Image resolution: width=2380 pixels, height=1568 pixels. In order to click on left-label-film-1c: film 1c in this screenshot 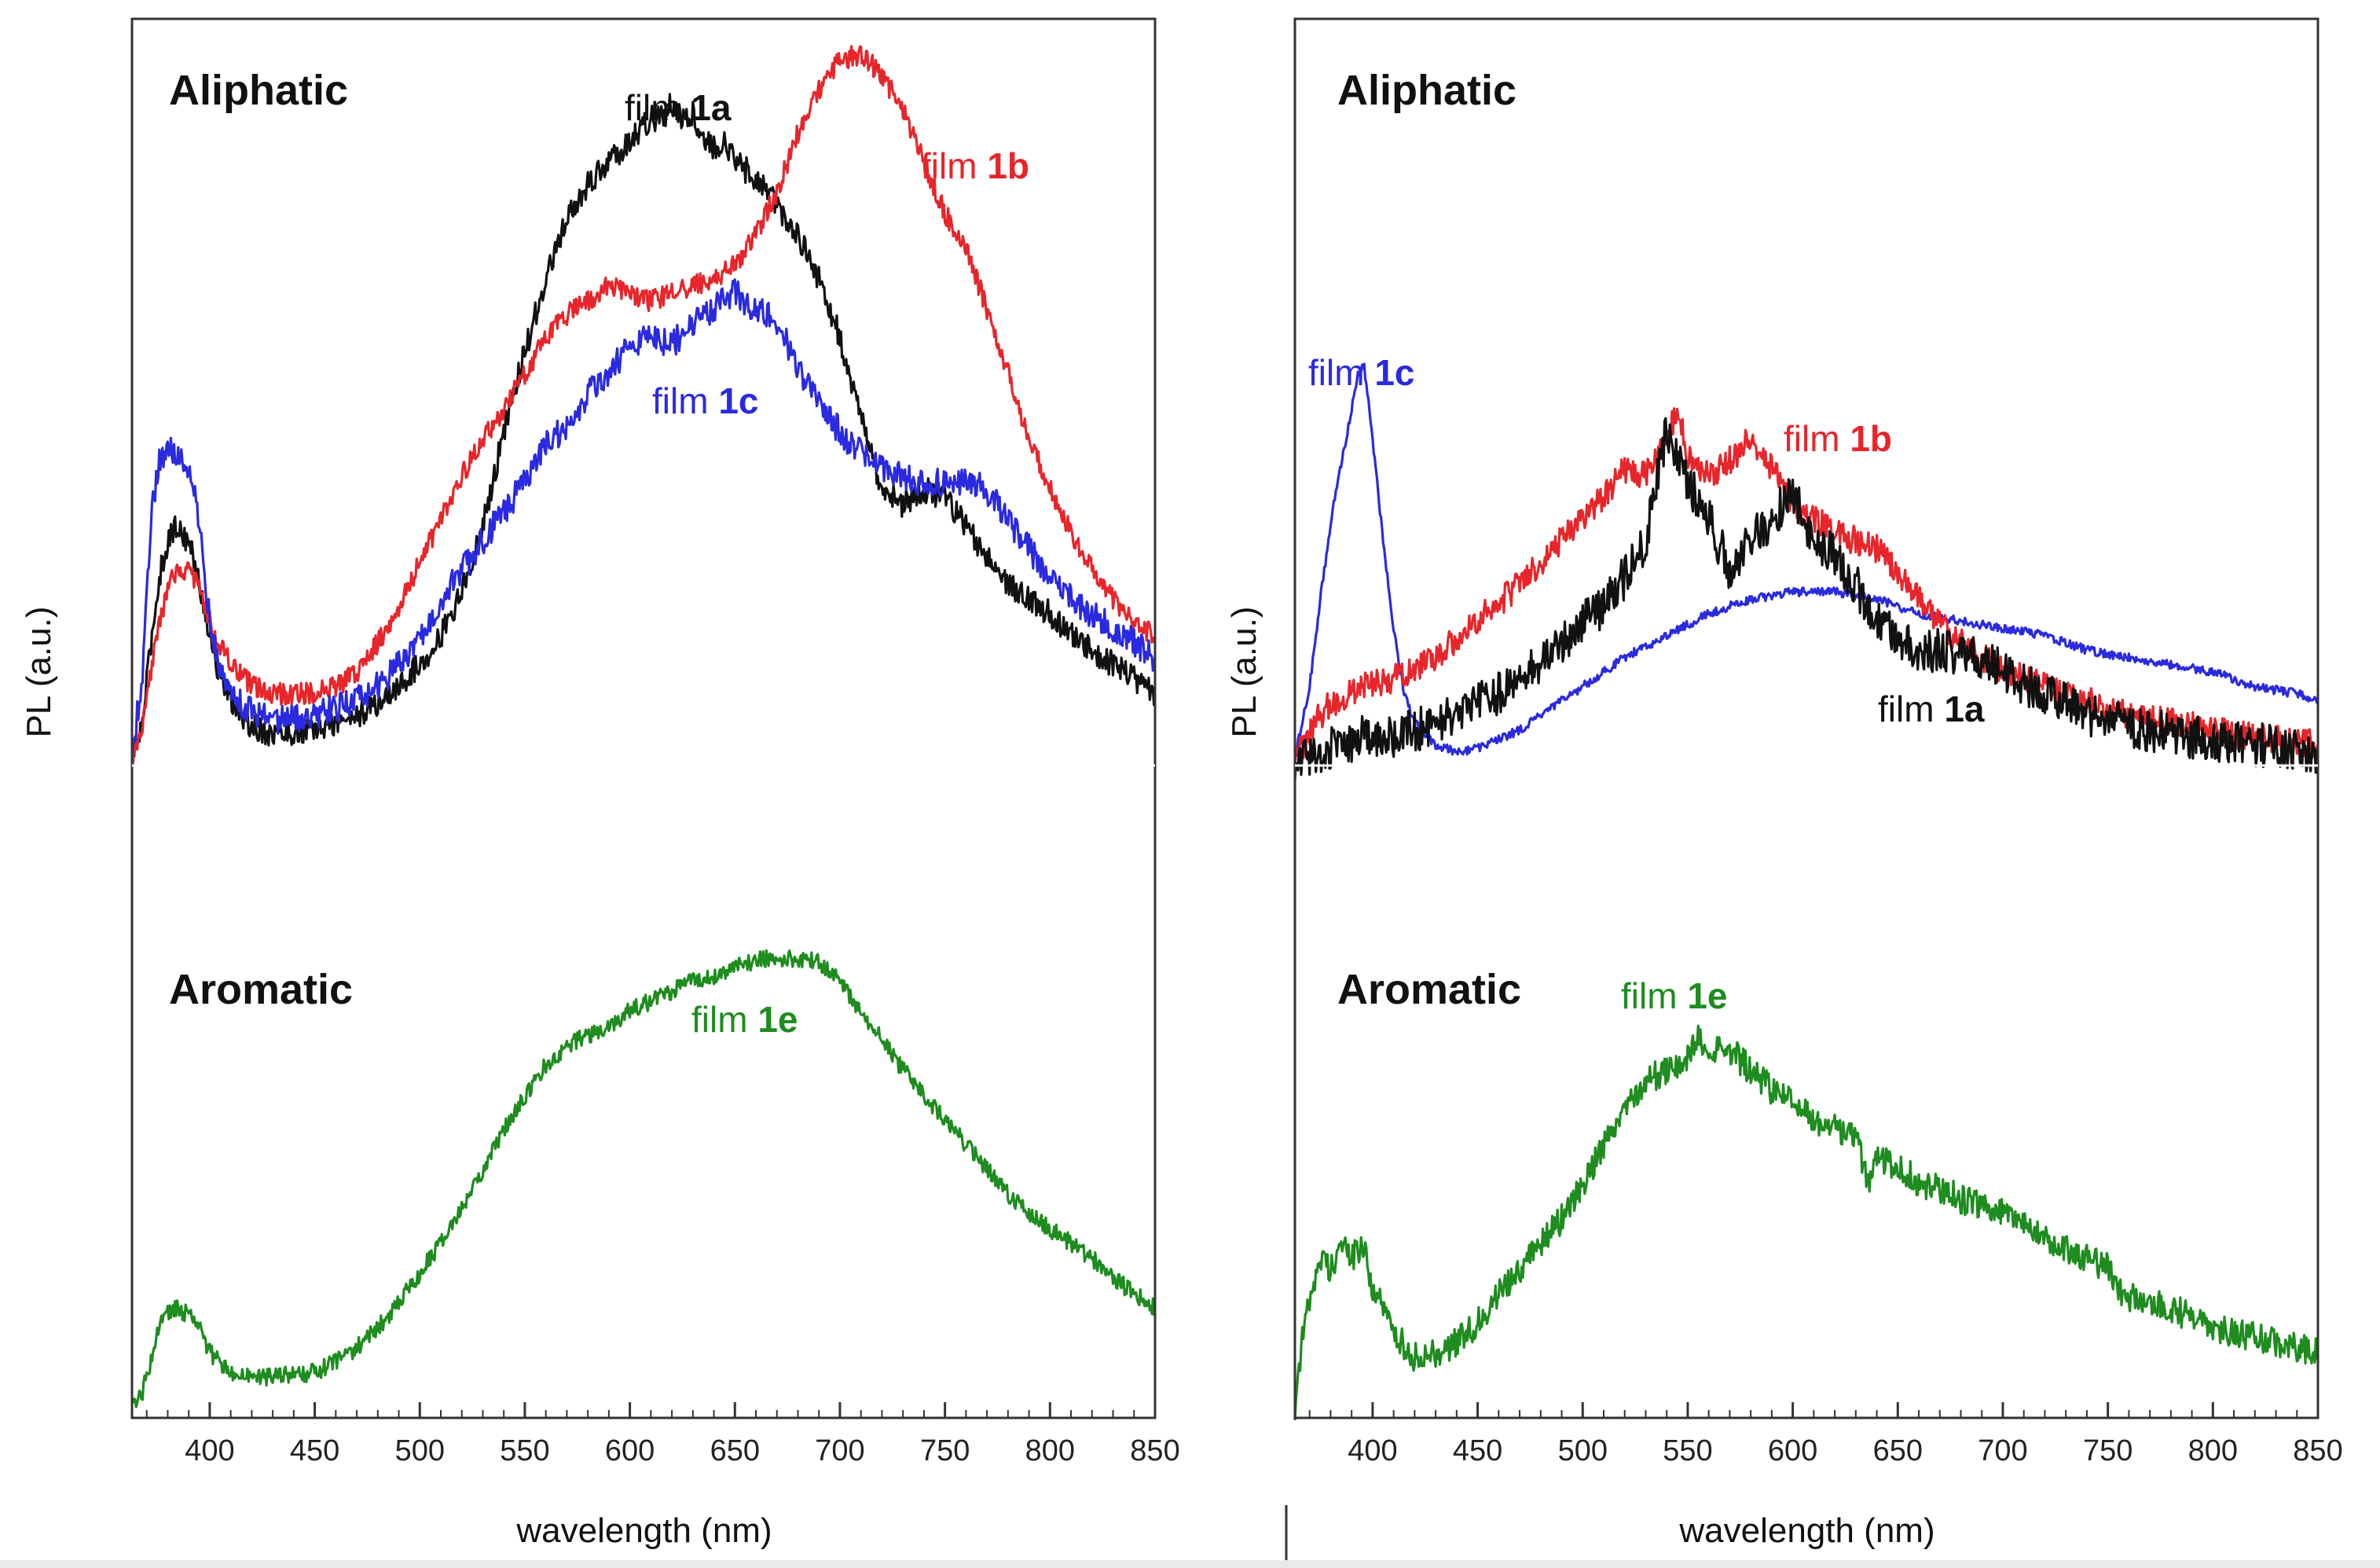, I will do `click(705, 400)`.